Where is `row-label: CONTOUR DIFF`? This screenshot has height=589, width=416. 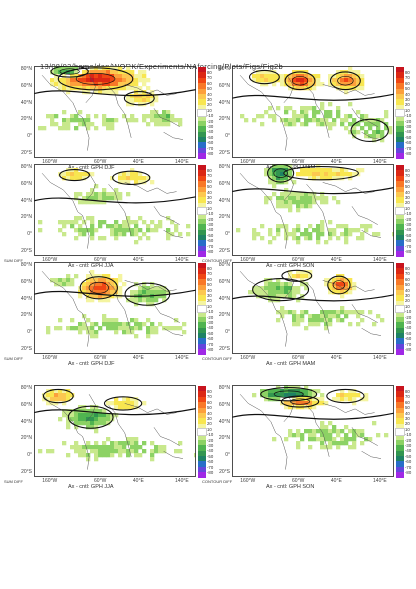
row-label: CONTOUR DIFF is located at coordinates (217, 260).